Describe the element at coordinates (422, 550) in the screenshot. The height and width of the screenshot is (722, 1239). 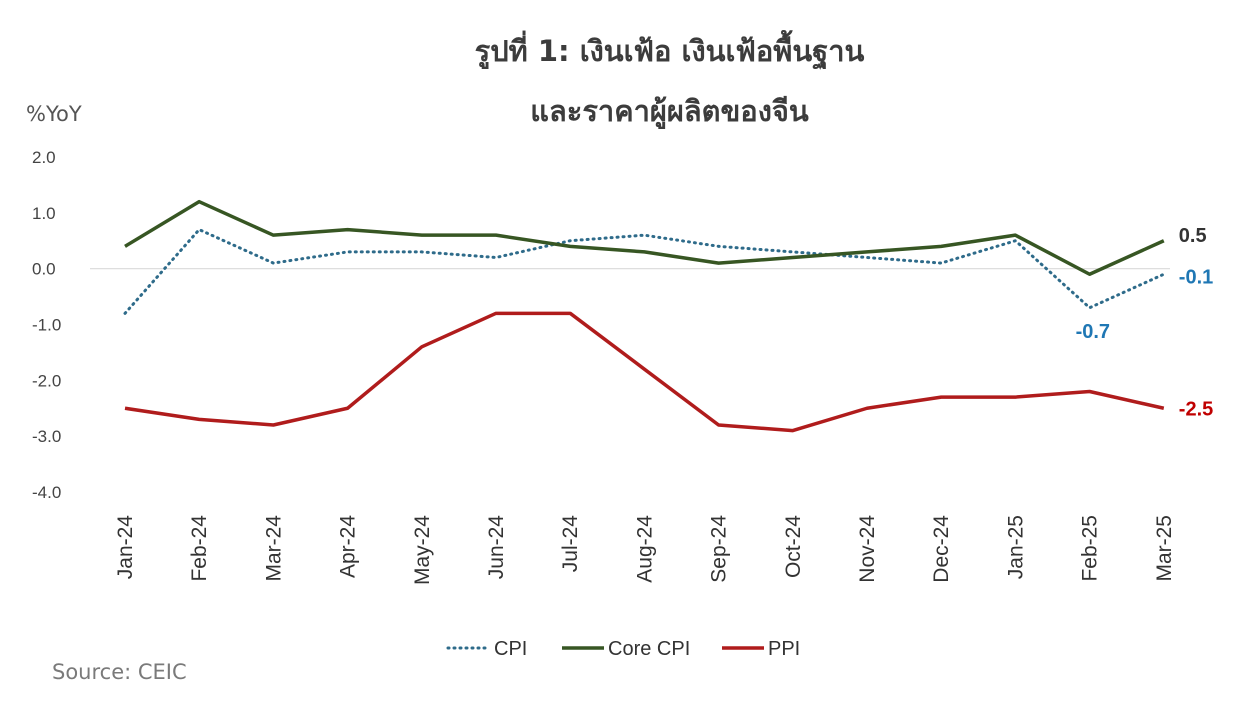
I see `x-tick-label: May-24` at that location.